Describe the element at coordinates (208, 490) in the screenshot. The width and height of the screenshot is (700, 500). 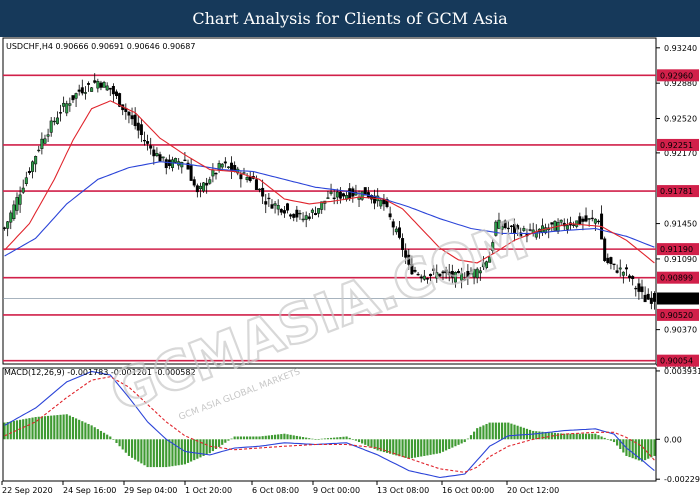
I see `x-tick-label: 1 Oct 20:00` at that location.